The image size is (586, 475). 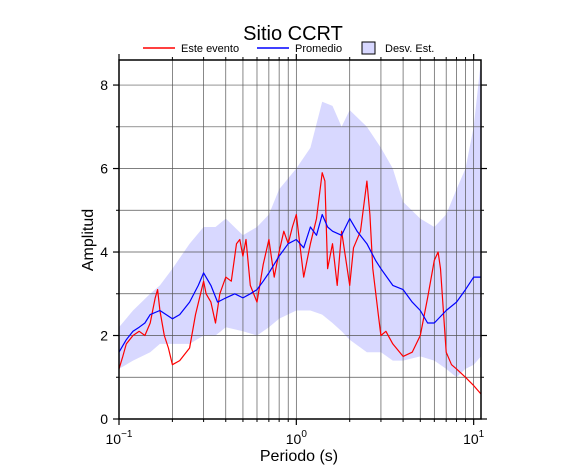 What do you see at coordinates (104, 336) in the screenshot?
I see `y-tick-label: 2` at bounding box center [104, 336].